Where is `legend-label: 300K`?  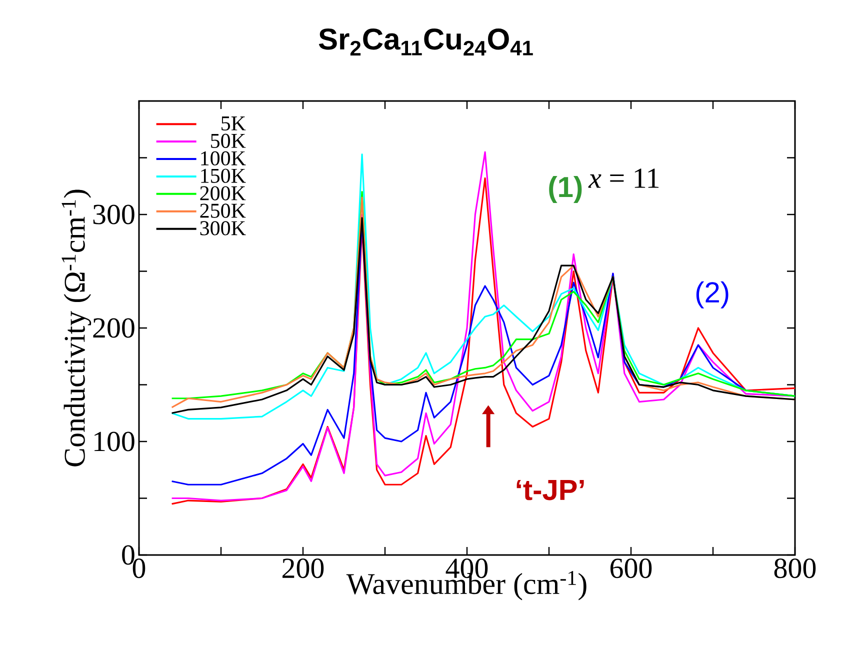 legend-label: 300K is located at coordinates (223, 228).